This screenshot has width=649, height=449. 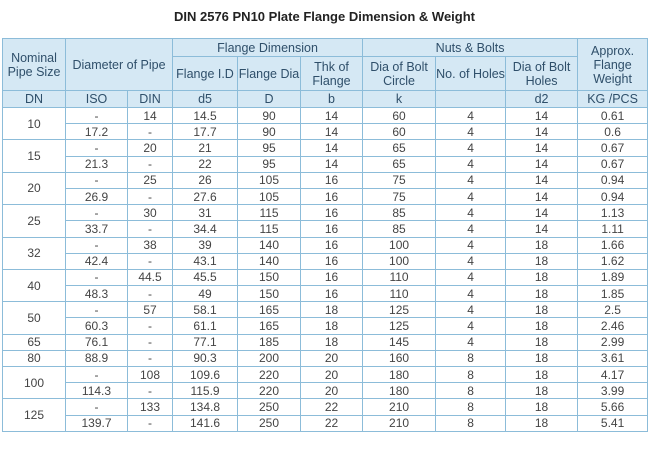 I want to click on row: 48.3-49 150 16 110 4 18 1.85, so click(x=326, y=294).